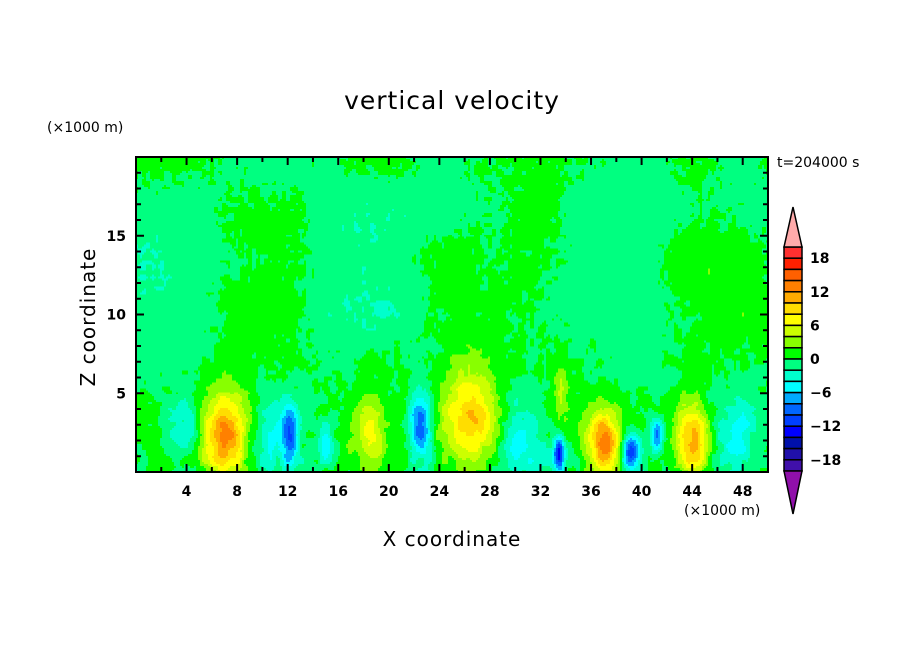  Describe the element at coordinates (815, 326) in the screenshot. I see `colorbar-tick-label: 6` at that location.